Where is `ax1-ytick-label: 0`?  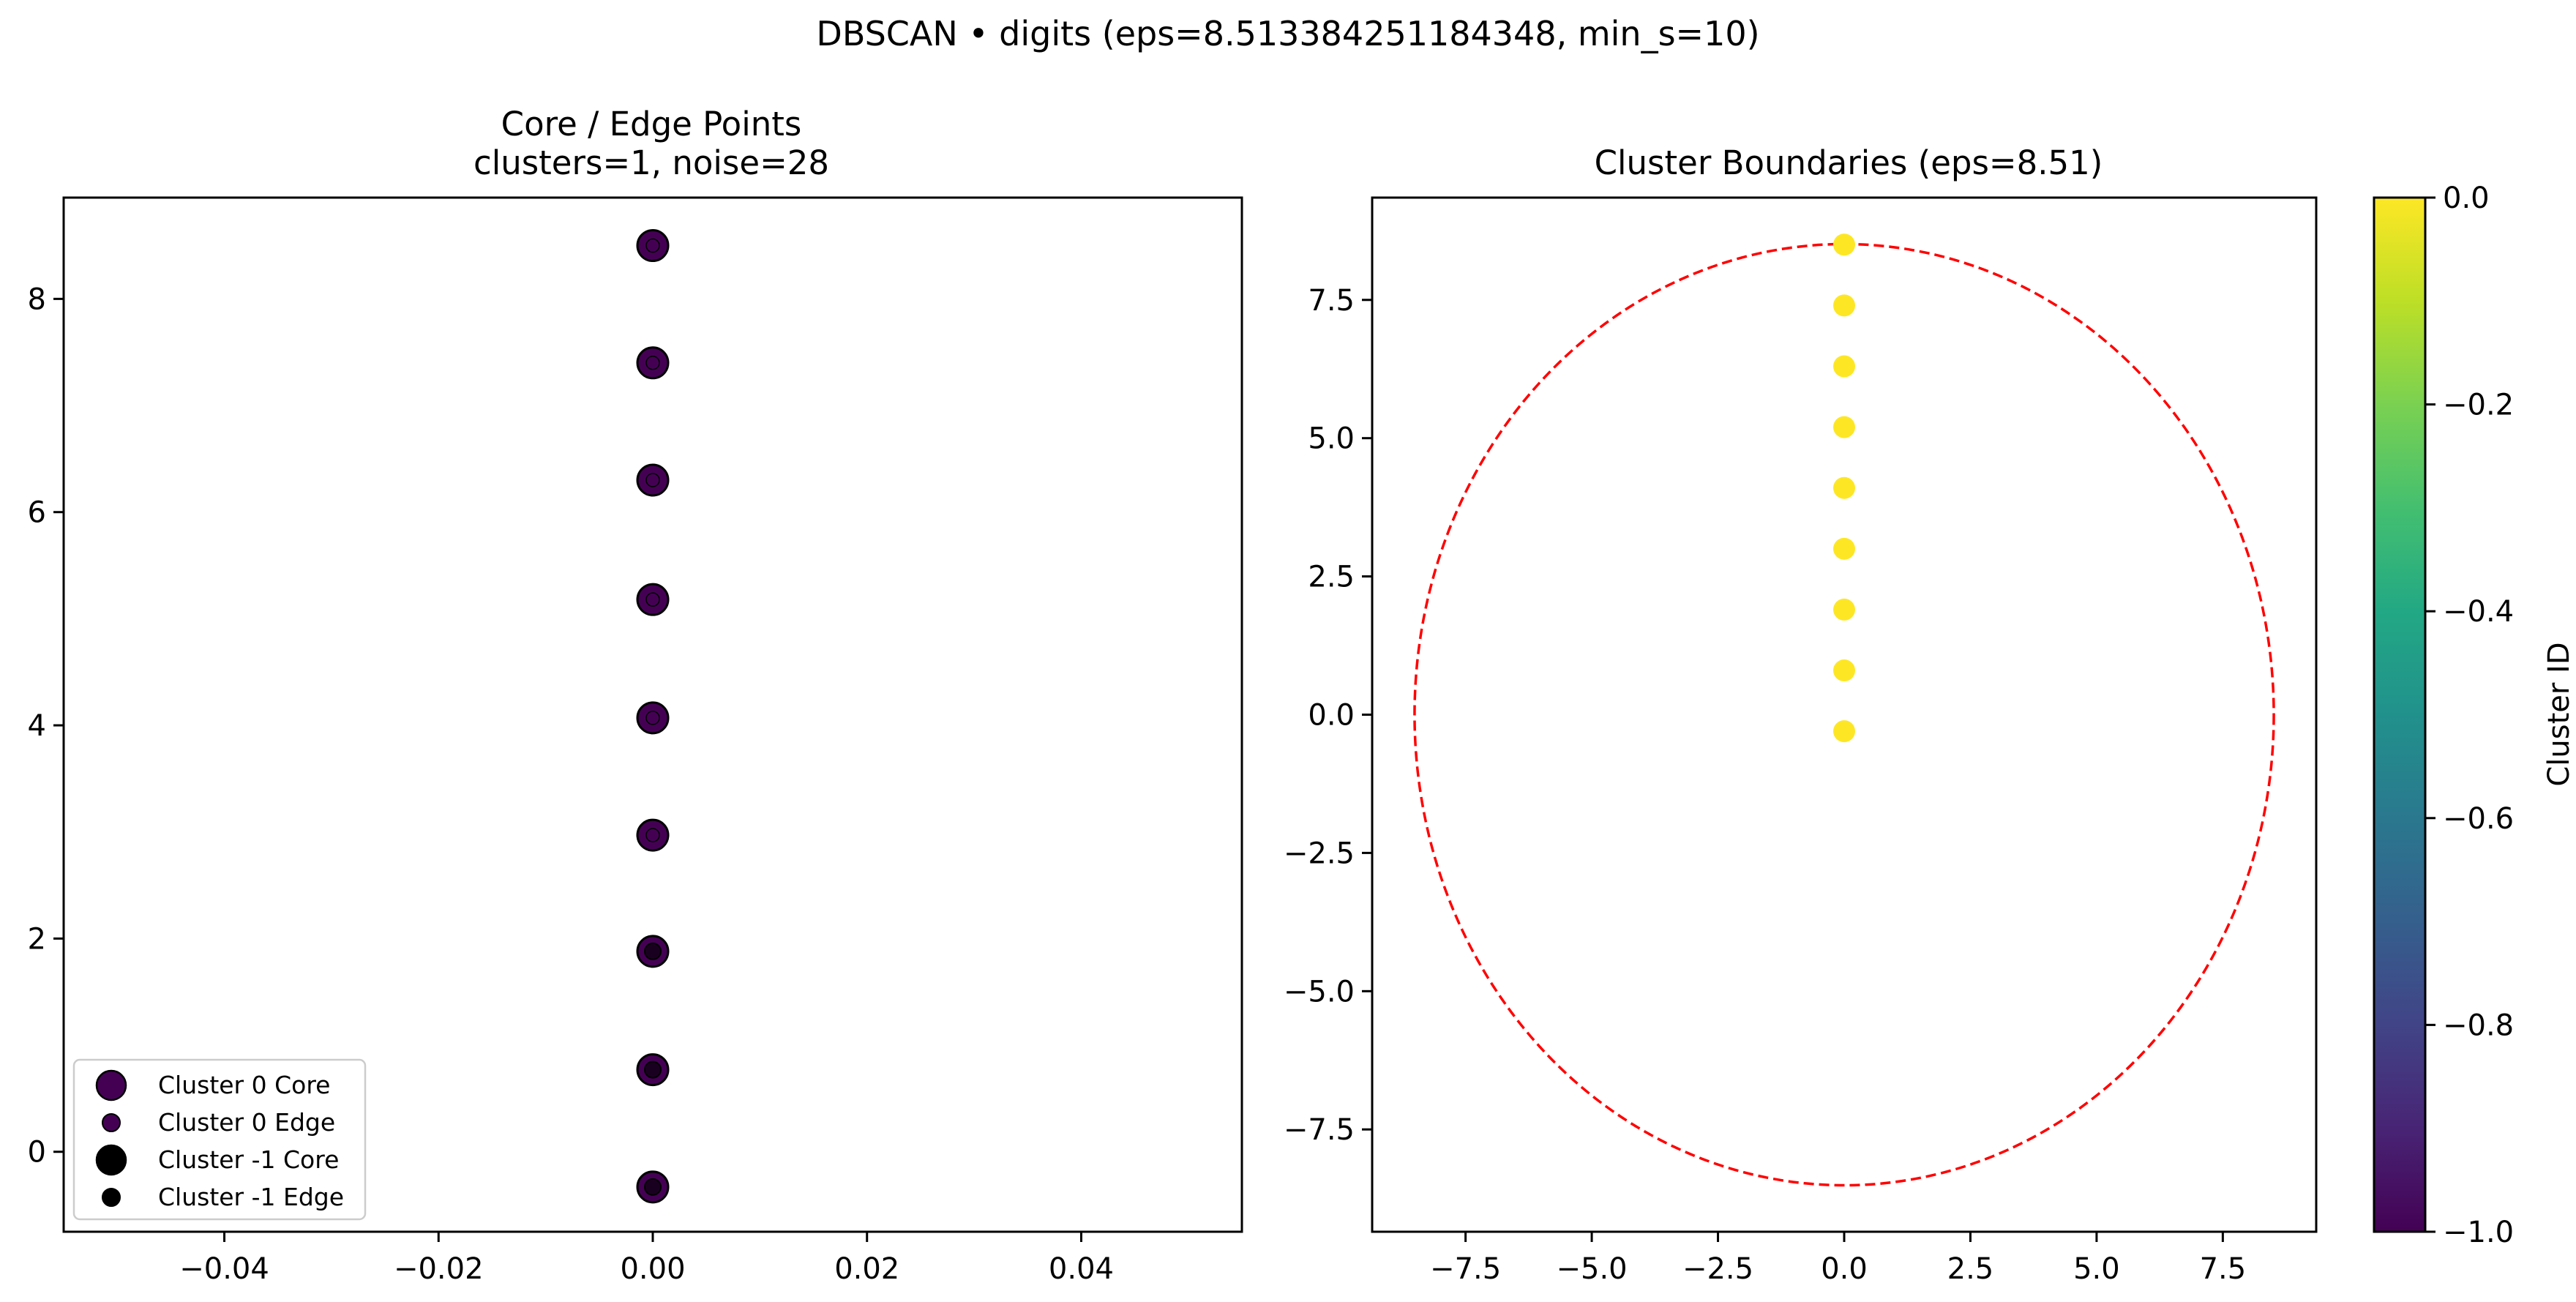
ax1-ytick-label: 0 is located at coordinates (37, 1153).